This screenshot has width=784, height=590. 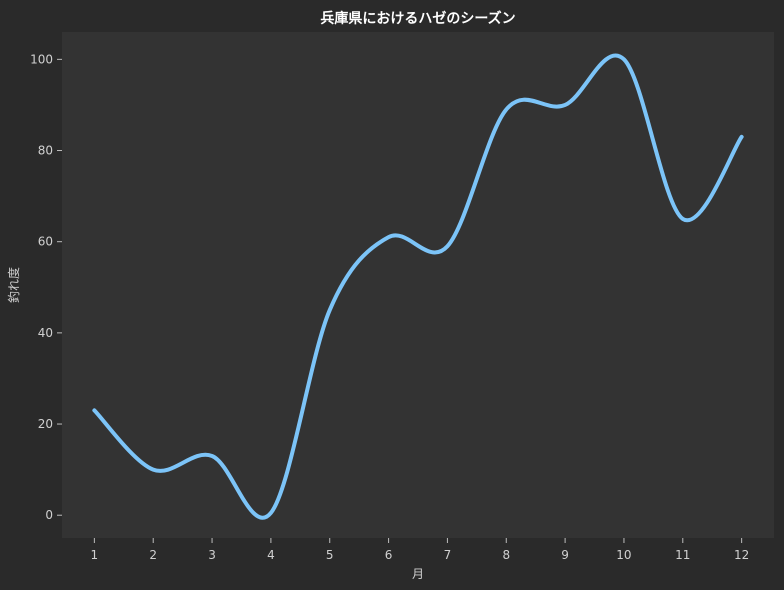 What do you see at coordinates (506, 555) in the screenshot?
I see `x-tick-label: 8` at bounding box center [506, 555].